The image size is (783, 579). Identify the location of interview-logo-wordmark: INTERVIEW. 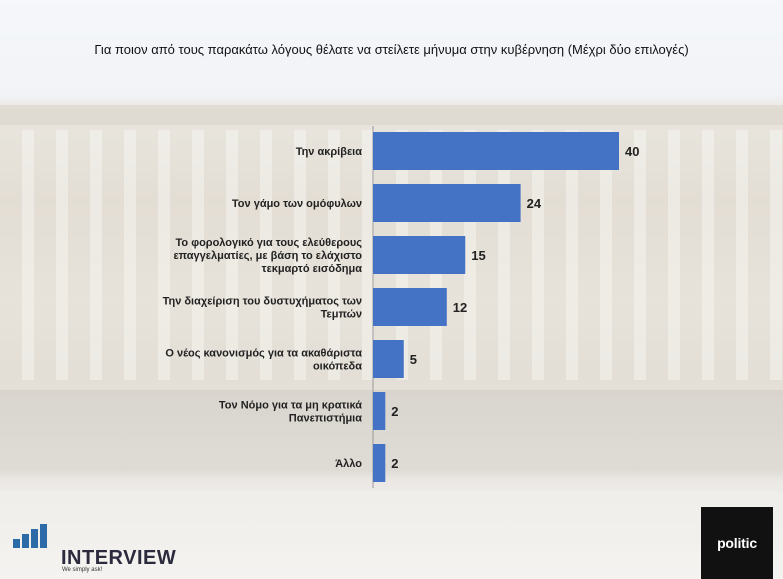
(119, 558).